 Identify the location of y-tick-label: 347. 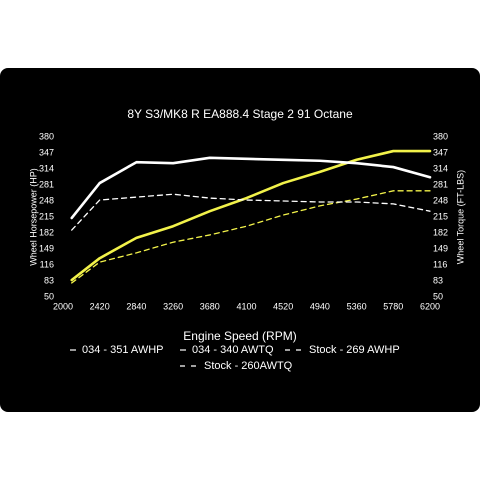
(46, 152).